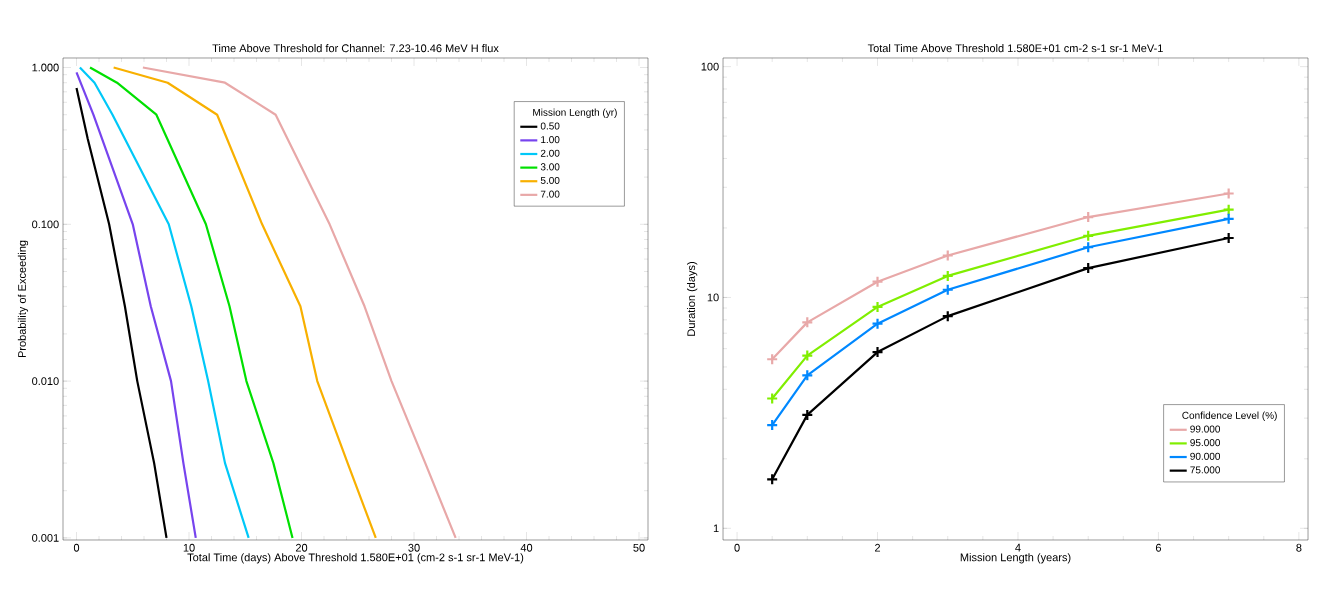  What do you see at coordinates (575, 113) in the screenshot?
I see `legend-title: Mission Length (yr)` at bounding box center [575, 113].